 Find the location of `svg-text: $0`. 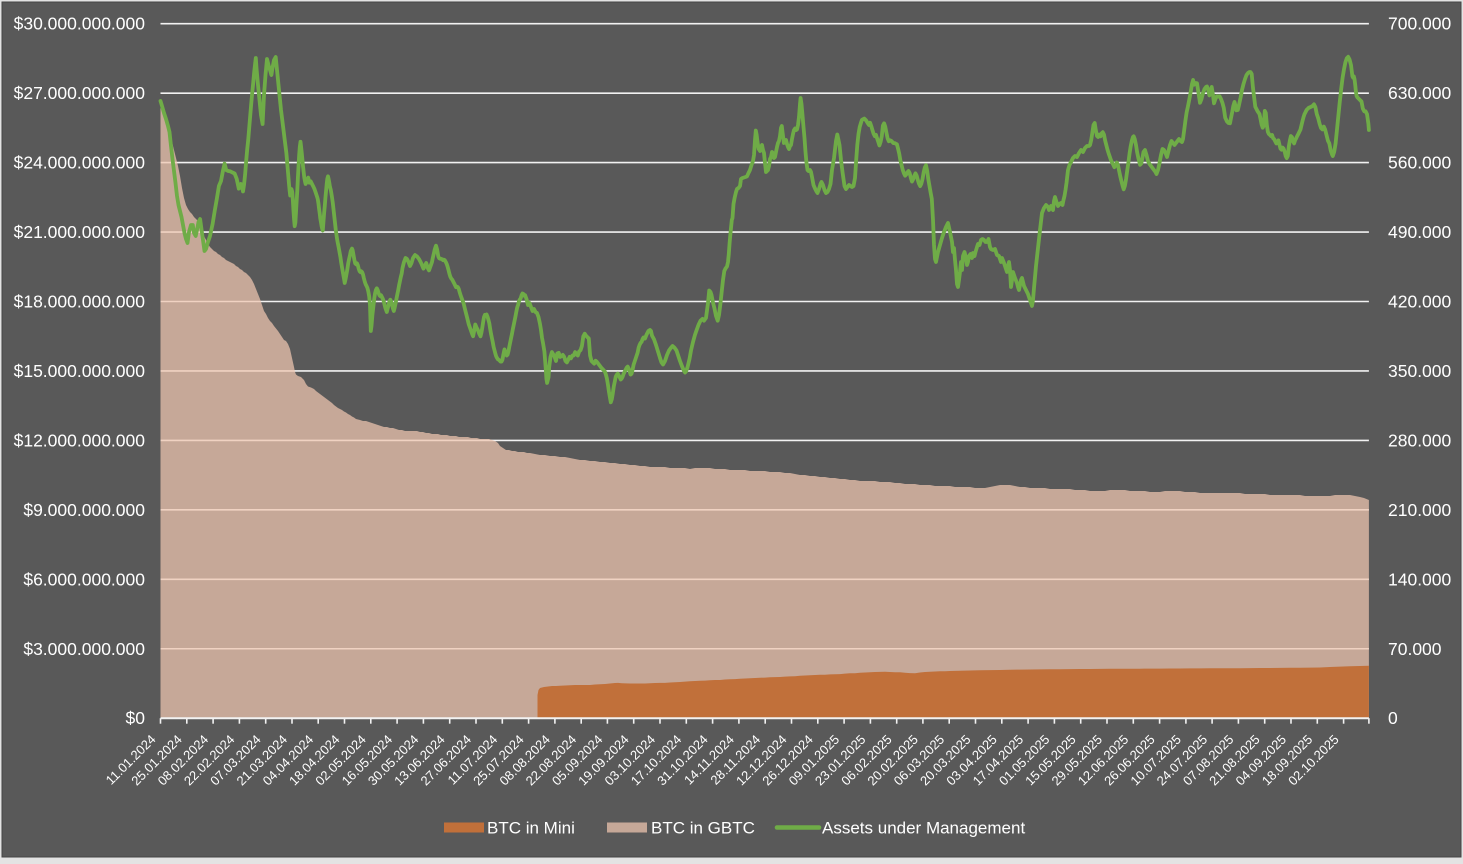

svg-text: $0 is located at coordinates (136, 718).